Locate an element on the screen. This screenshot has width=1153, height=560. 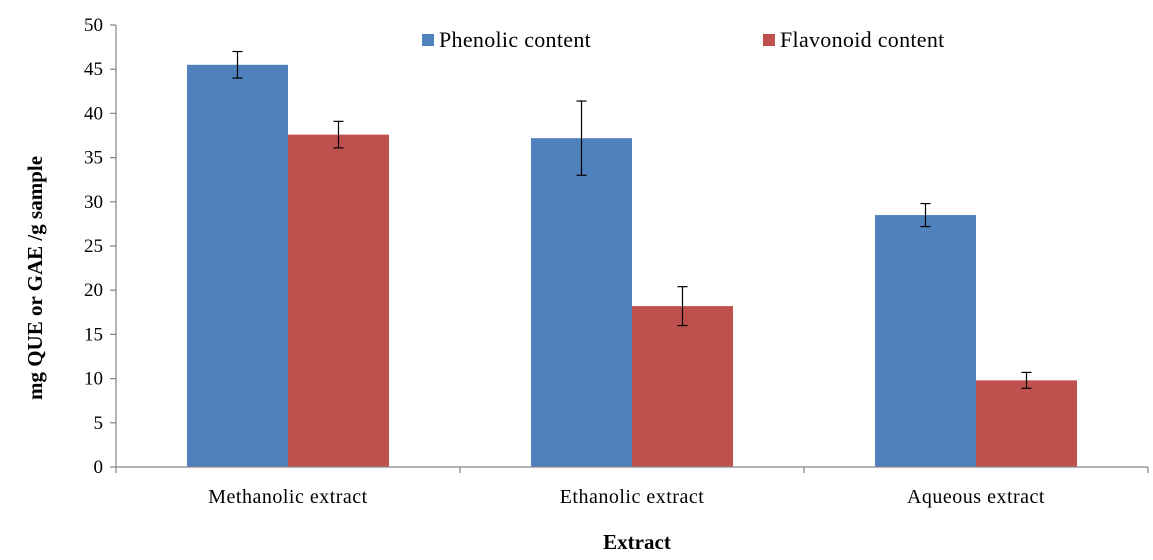
y-tick-label: 0 is located at coordinates (99, 467).